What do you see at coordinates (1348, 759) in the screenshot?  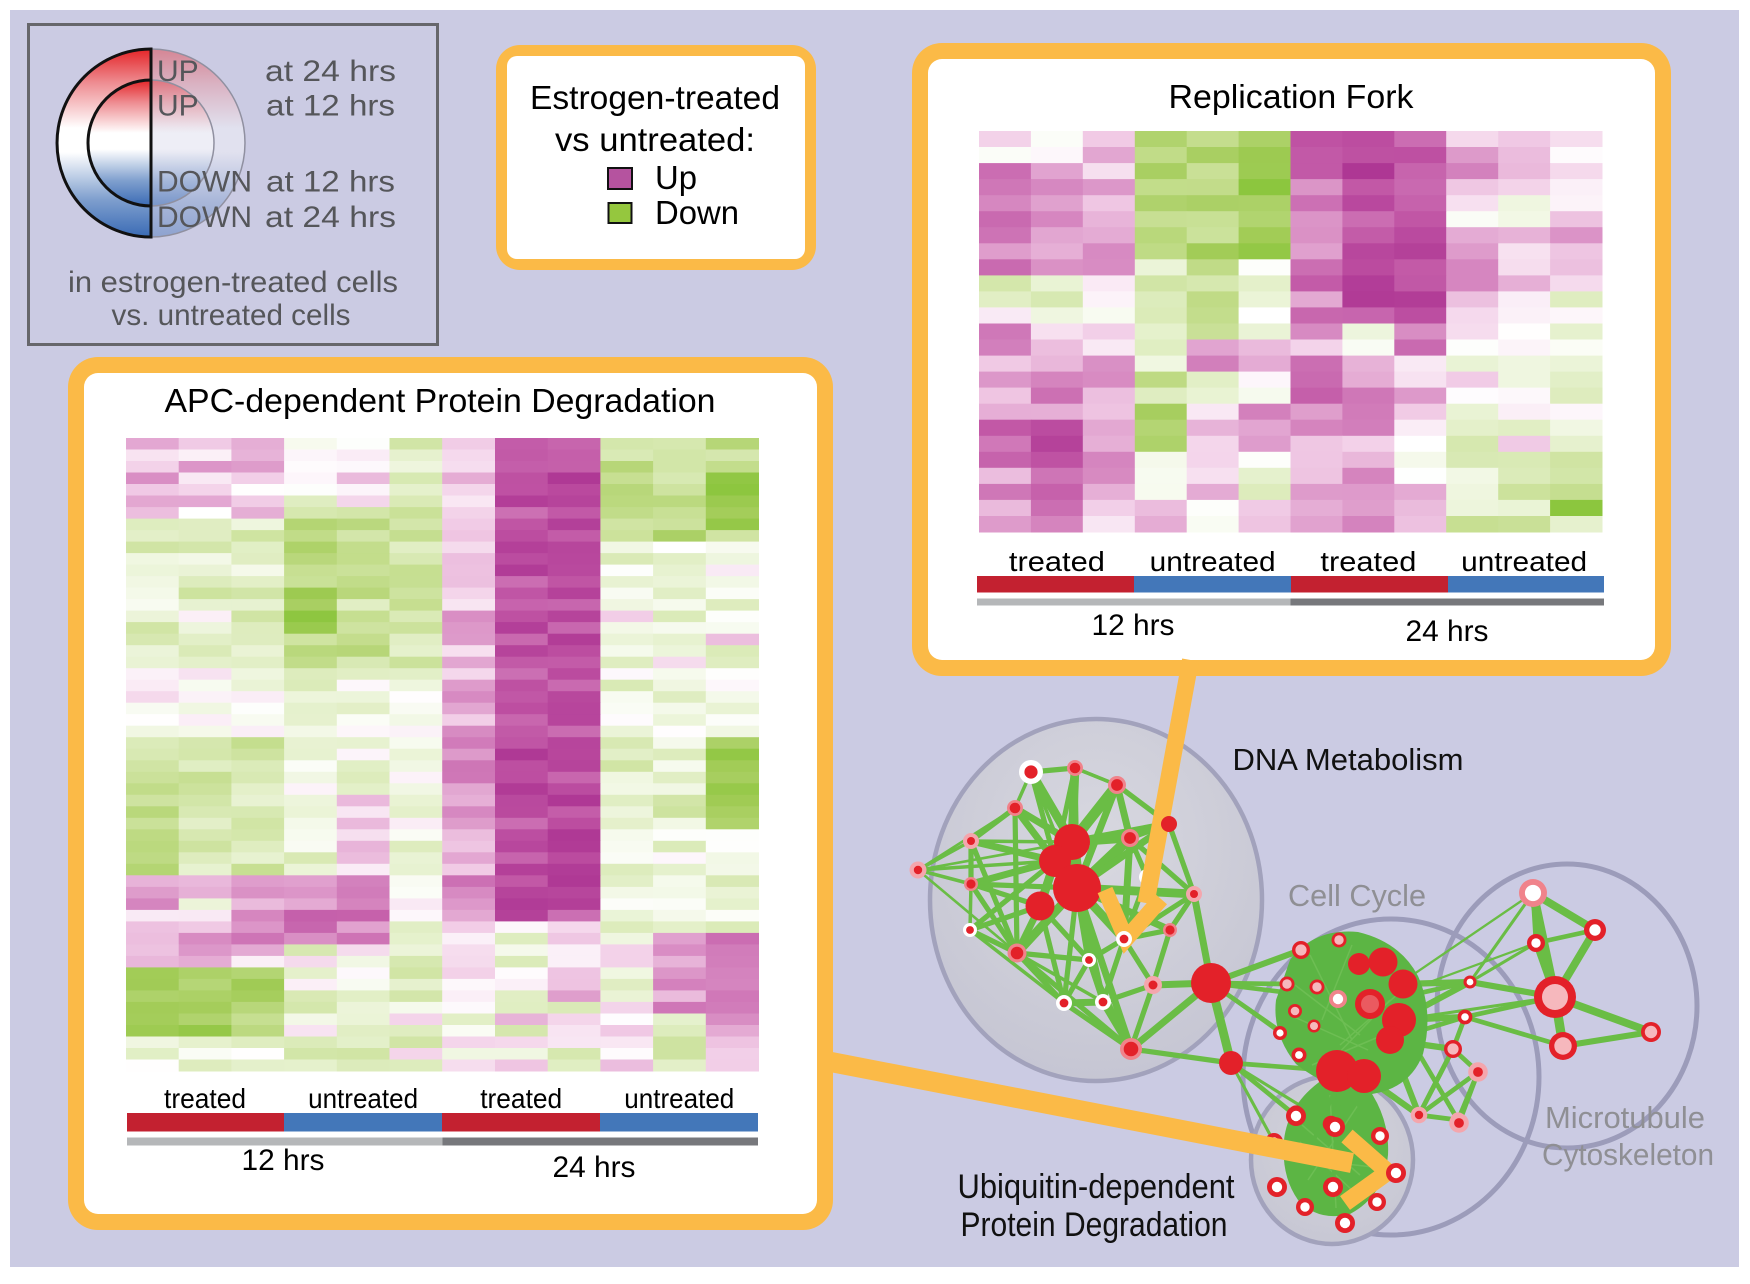 I see `svg-text: DNA Metabolism` at bounding box center [1348, 759].